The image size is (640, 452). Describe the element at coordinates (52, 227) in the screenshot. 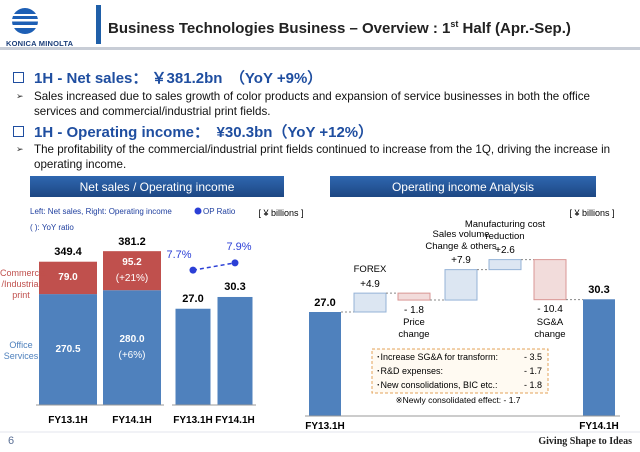

I see `note: ( ): YoY ratio` at that location.